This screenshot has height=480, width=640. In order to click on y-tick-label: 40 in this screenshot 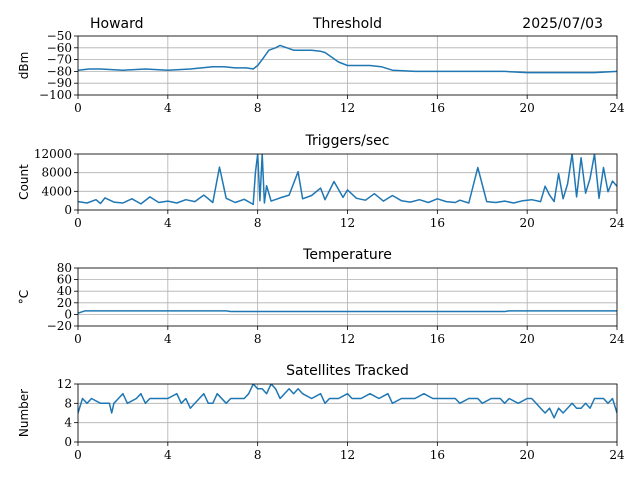, I will do `click(64, 291)`.